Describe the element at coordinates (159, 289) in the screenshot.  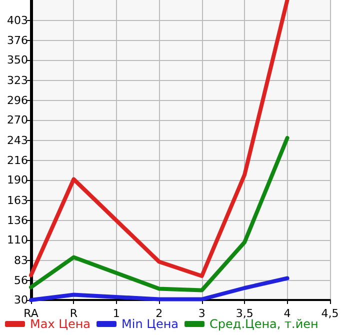
I see `line-series` at that location.